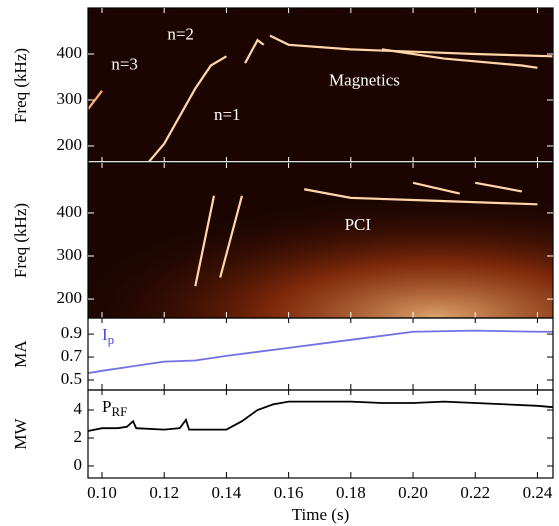 The height and width of the screenshot is (526, 559). Describe the element at coordinates (78, 408) in the screenshot. I see `y-tick-label: 4` at that location.